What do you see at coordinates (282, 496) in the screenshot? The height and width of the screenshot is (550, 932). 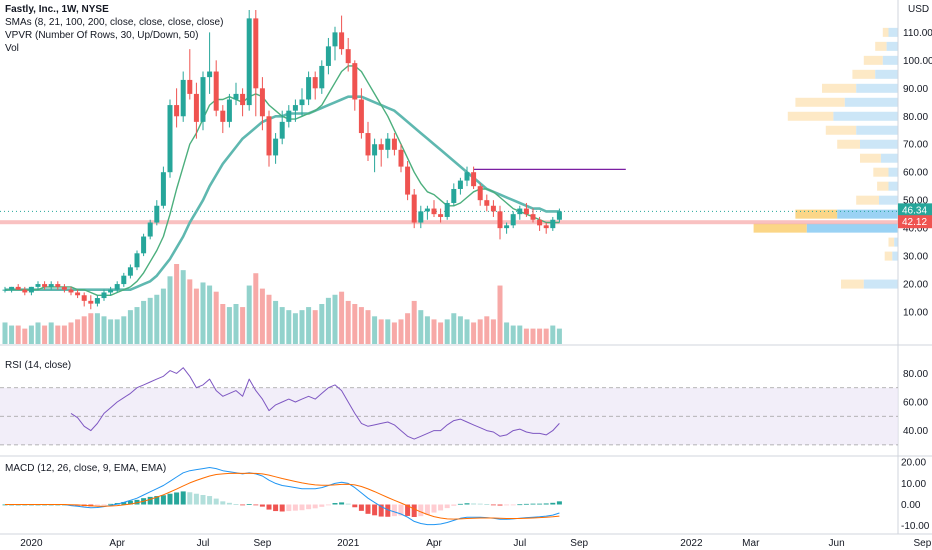 I see `macd-pane` at bounding box center [282, 496].